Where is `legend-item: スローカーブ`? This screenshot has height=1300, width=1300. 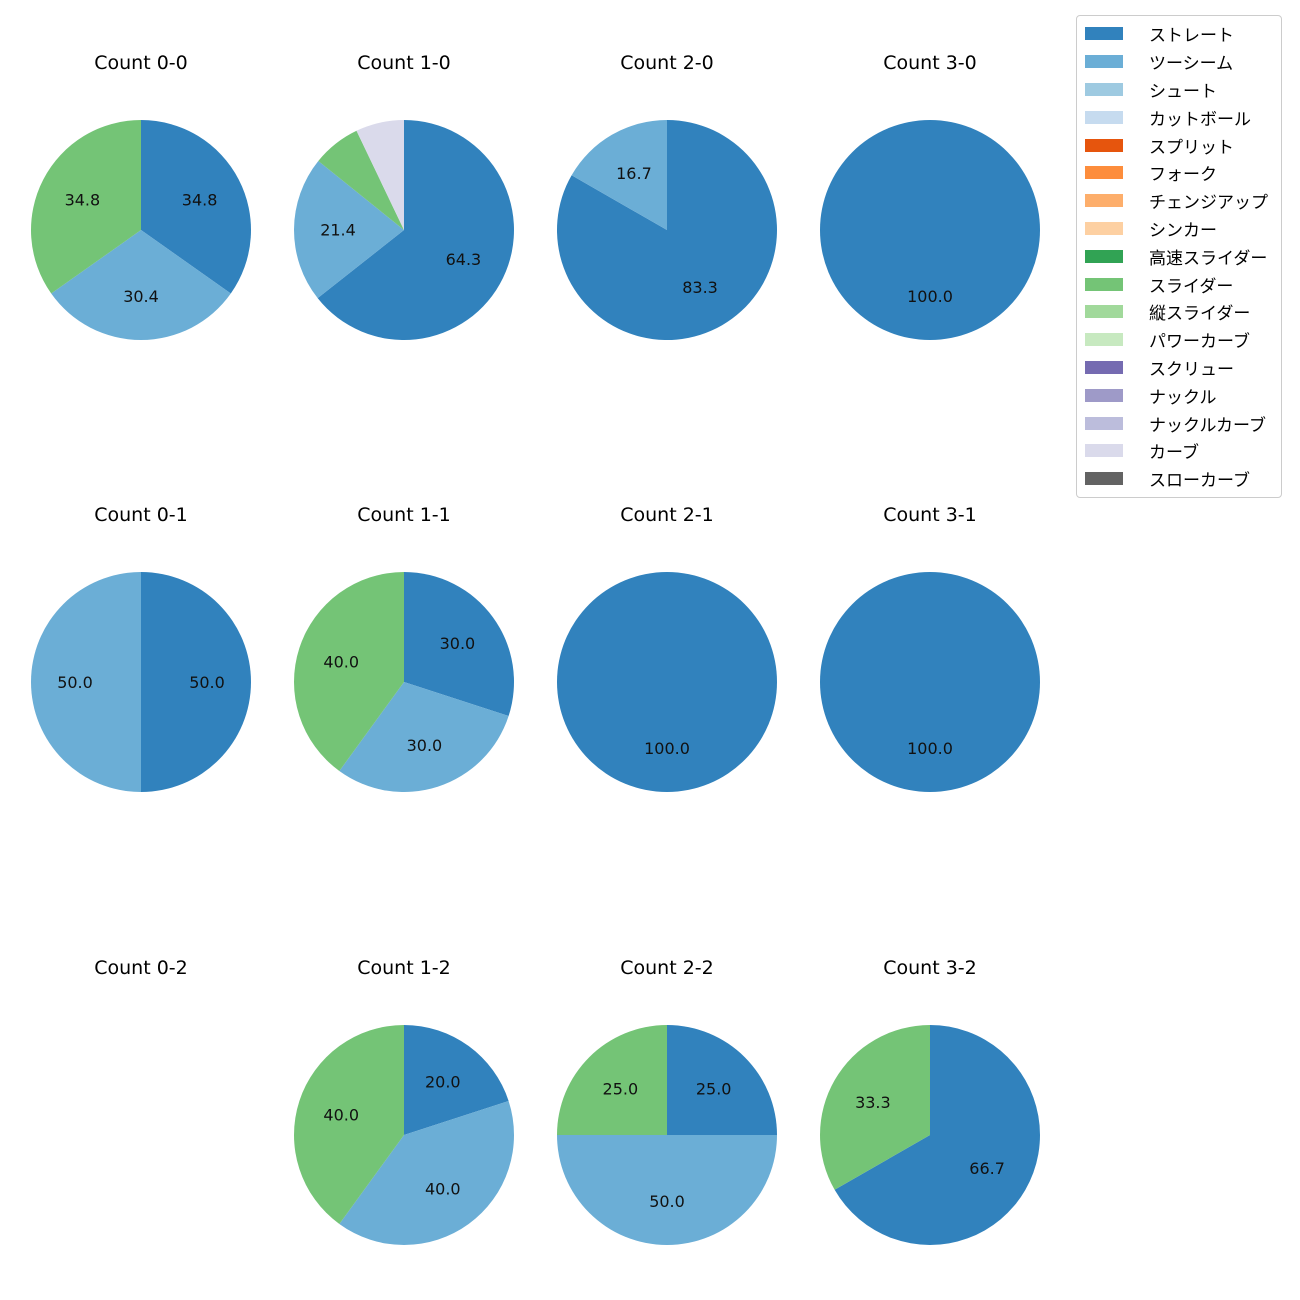
legend-item: スローカーブ is located at coordinates (1179, 479).